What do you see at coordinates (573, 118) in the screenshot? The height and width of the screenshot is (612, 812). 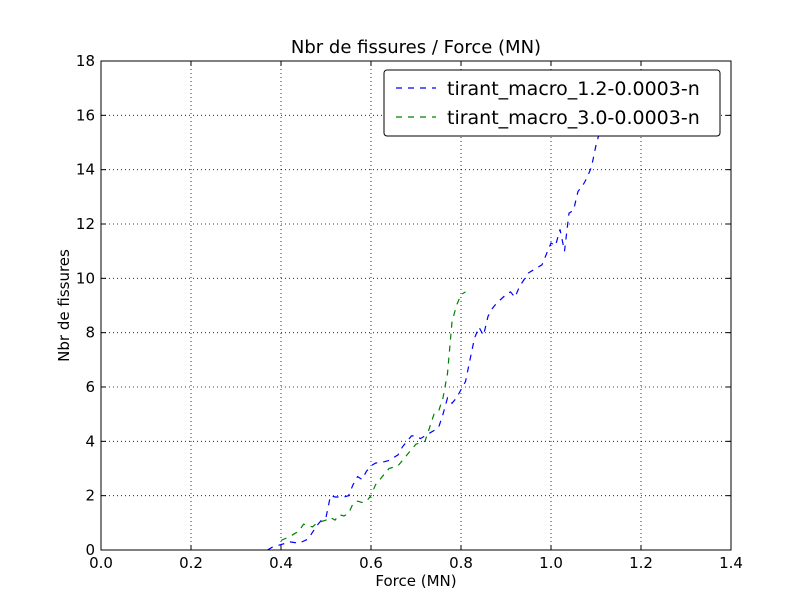 I see `legend-label: tirant_macro_3.0-0.0003-n` at bounding box center [573, 118].